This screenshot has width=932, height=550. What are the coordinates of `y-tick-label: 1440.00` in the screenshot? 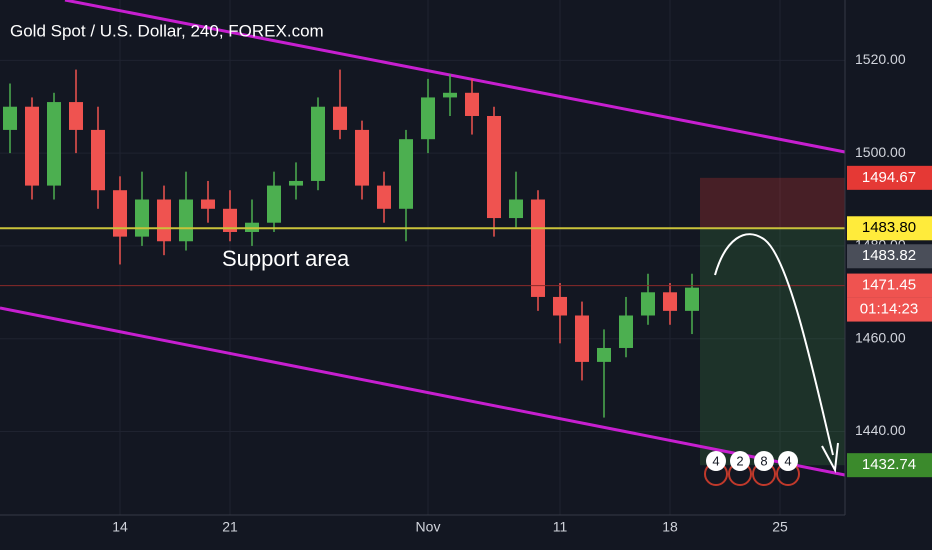 It's located at (880, 430).